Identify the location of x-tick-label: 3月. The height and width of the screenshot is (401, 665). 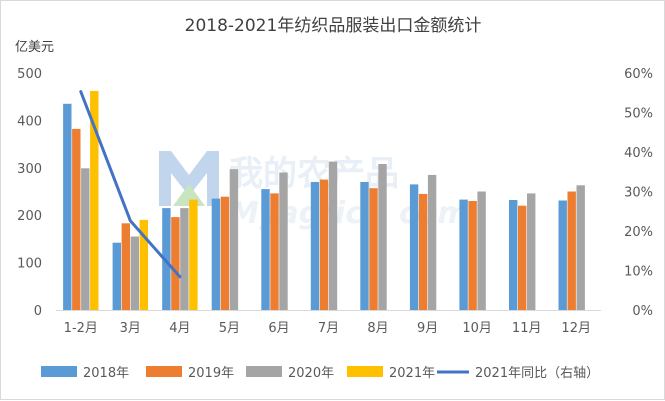
(130, 328).